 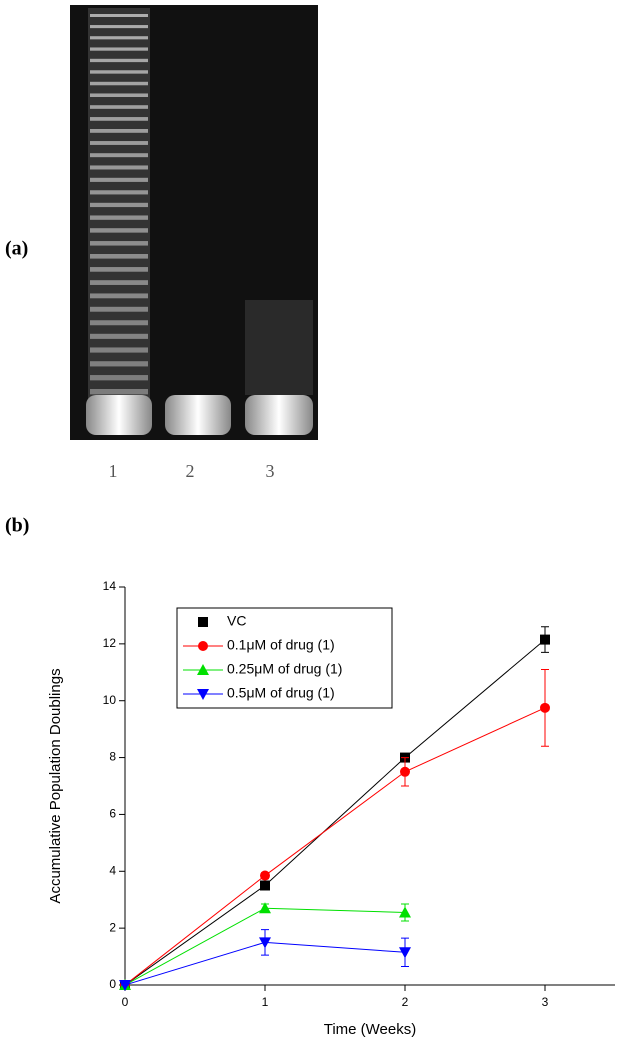 I want to click on y-tick-label: 4, so click(x=112, y=870).